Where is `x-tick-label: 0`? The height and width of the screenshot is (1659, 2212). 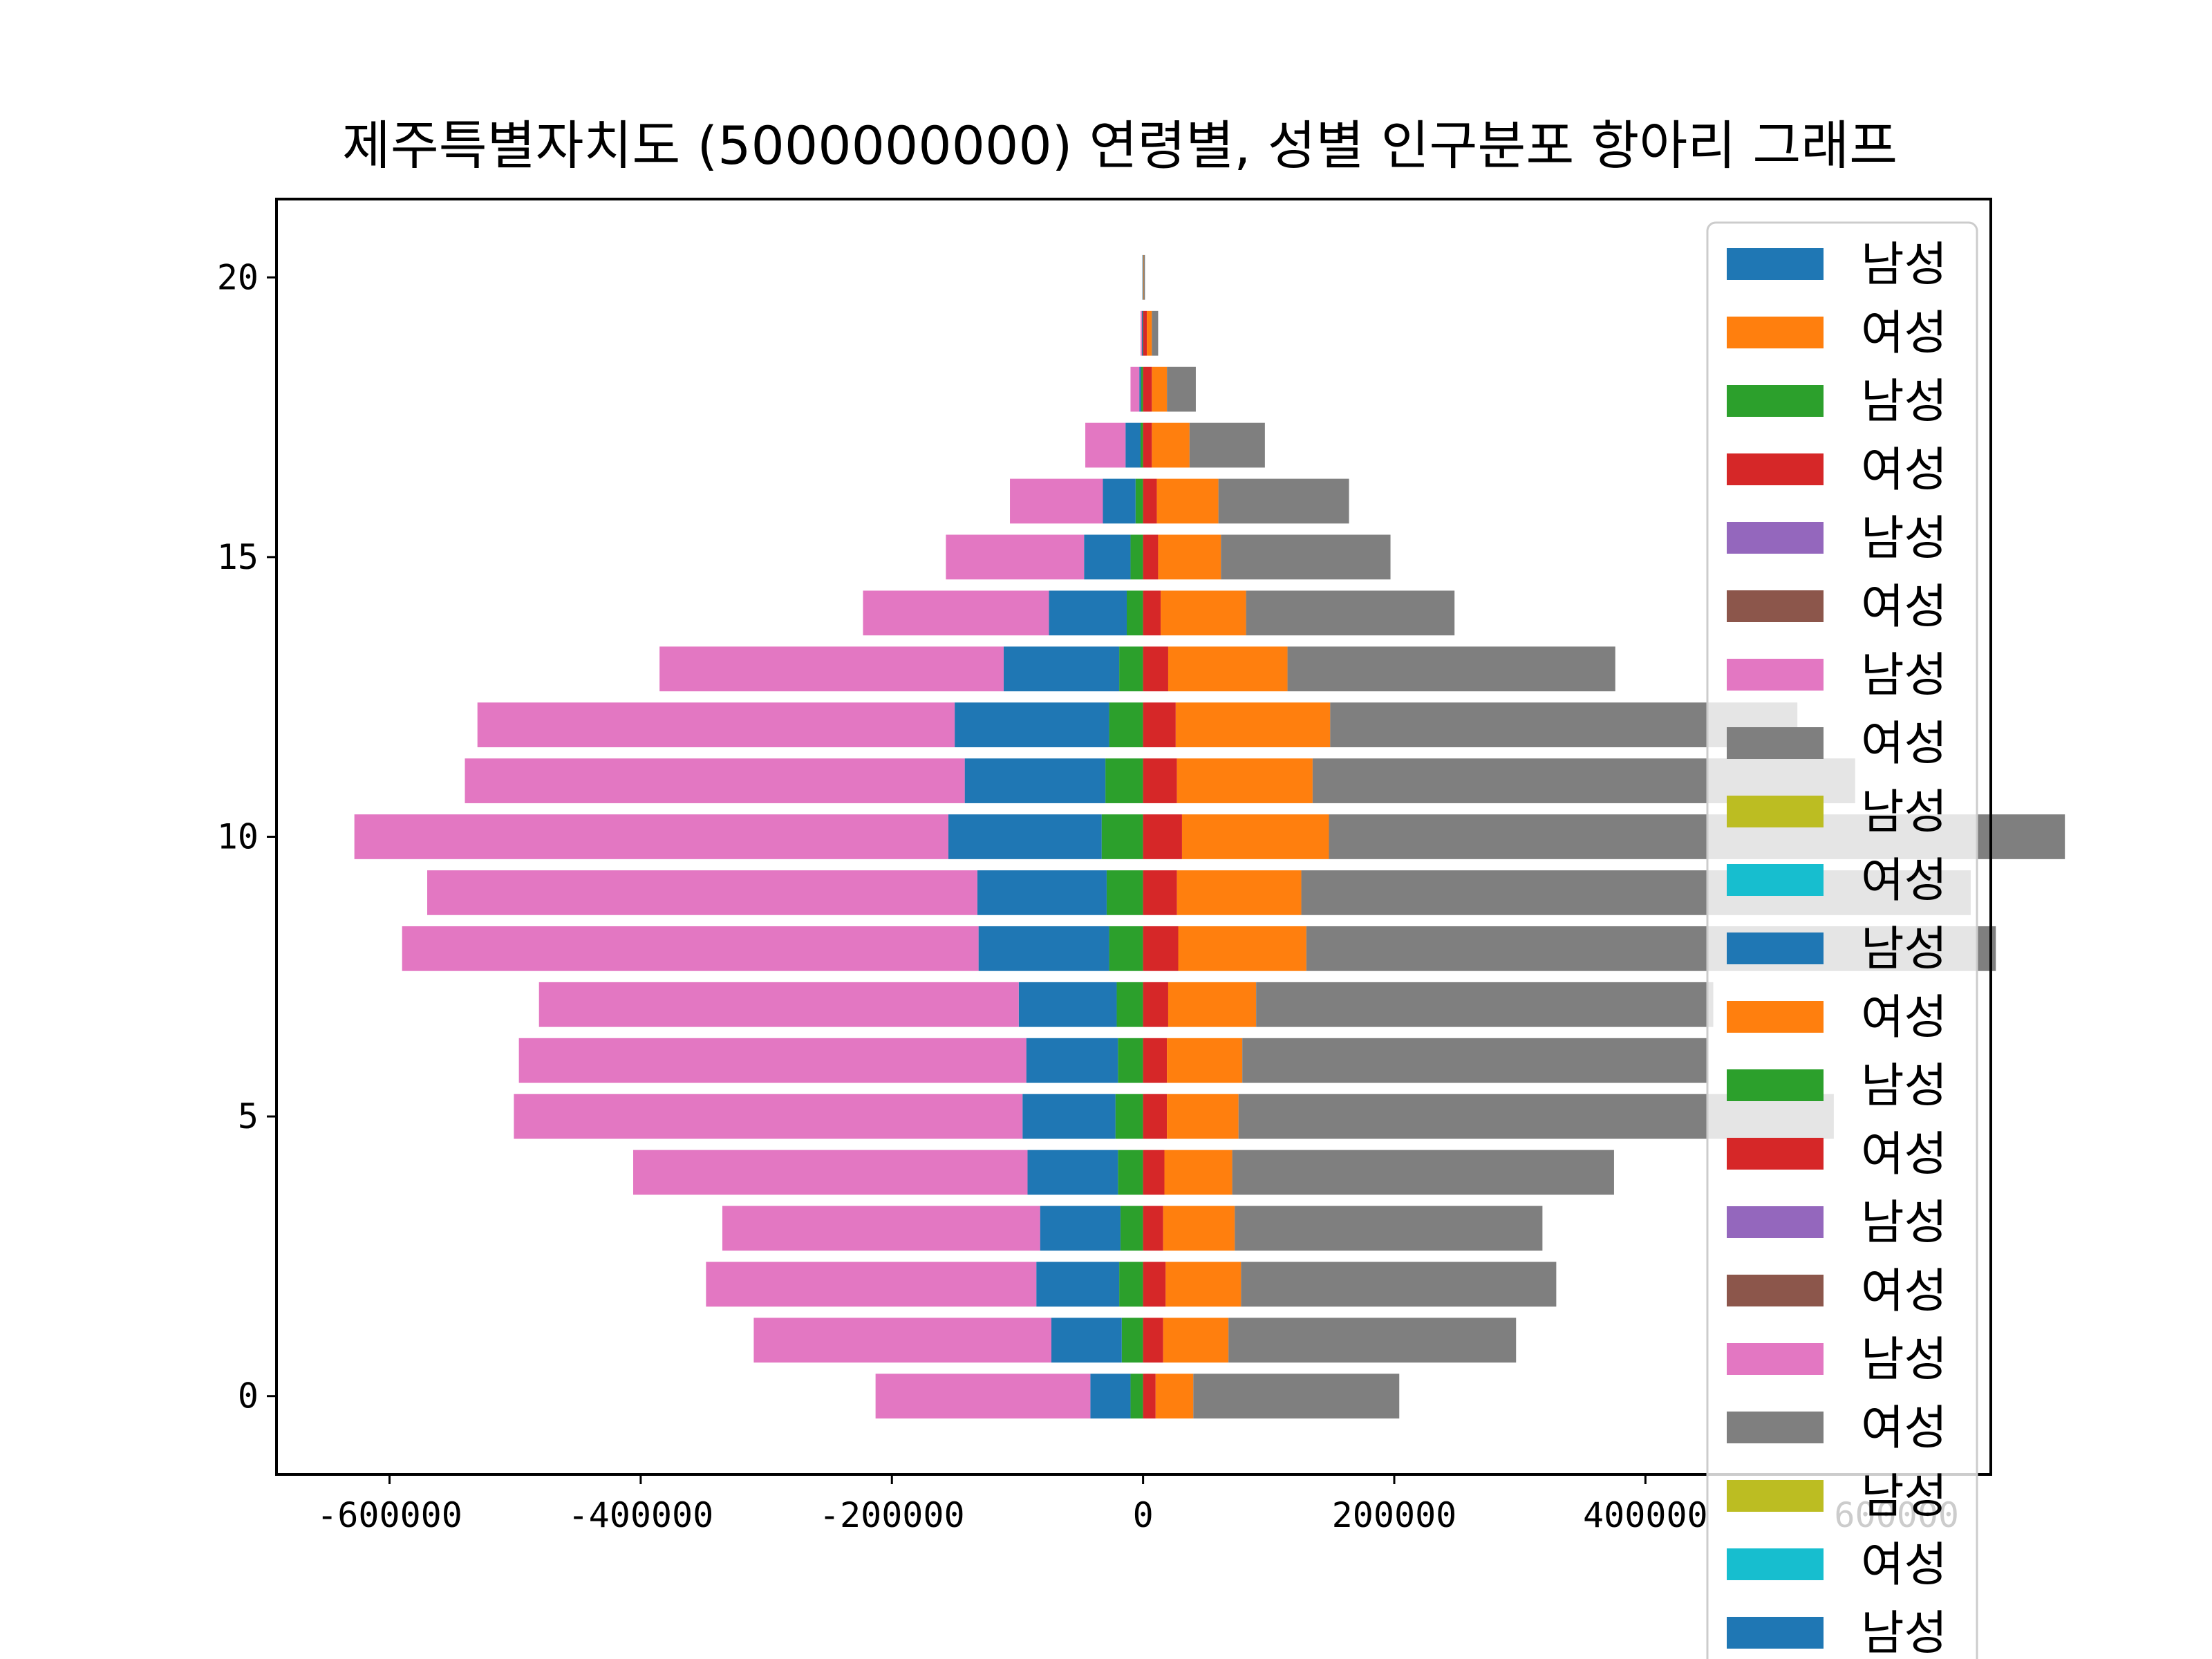 x-tick-label: 0 is located at coordinates (1143, 1515).